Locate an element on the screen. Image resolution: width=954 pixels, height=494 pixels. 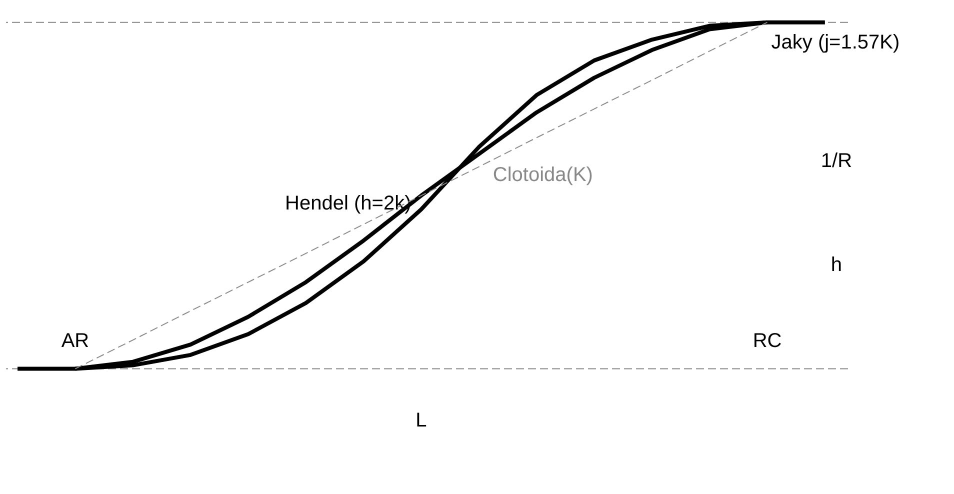
annotation: RC is located at coordinates (767, 341).